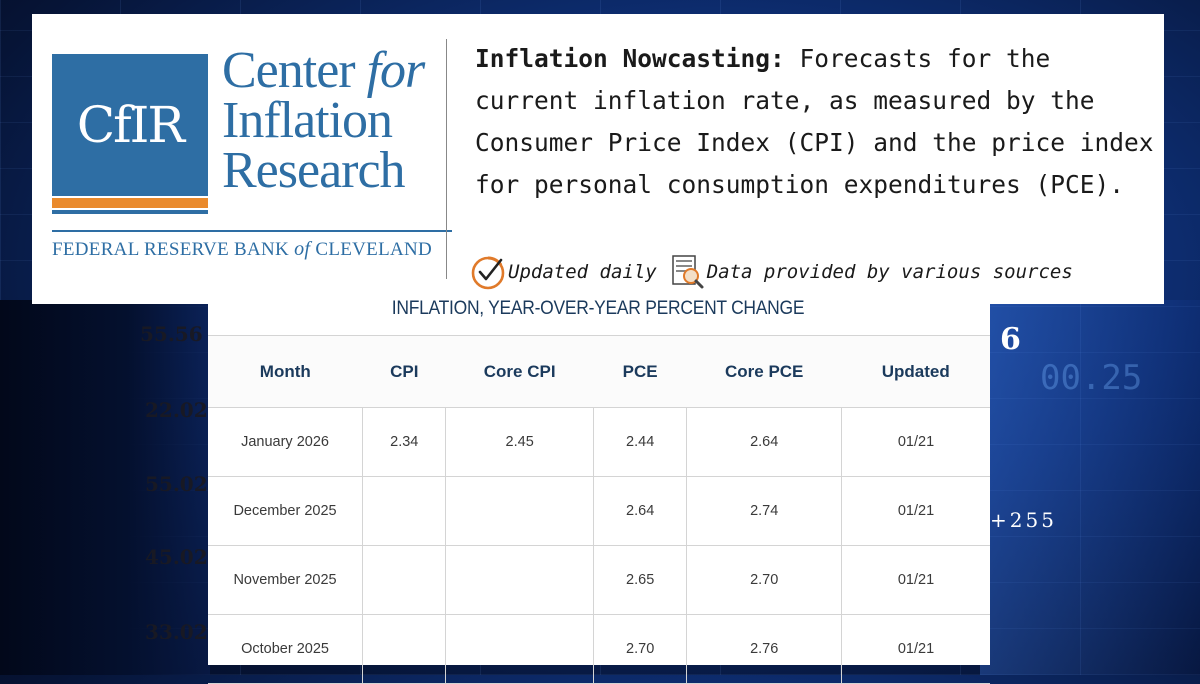  Describe the element at coordinates (764, 580) in the screenshot. I see `cell-core-pce: 2.70` at that location.